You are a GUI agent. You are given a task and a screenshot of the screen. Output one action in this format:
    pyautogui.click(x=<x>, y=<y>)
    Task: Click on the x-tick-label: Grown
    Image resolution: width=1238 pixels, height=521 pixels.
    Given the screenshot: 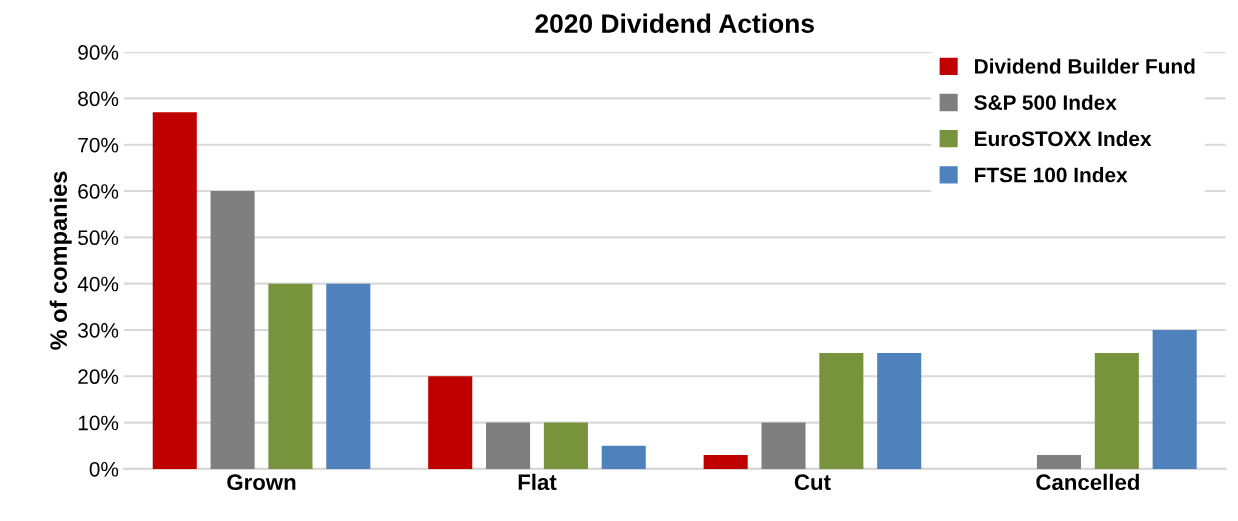 What is the action you would take?
    pyautogui.click(x=261, y=482)
    